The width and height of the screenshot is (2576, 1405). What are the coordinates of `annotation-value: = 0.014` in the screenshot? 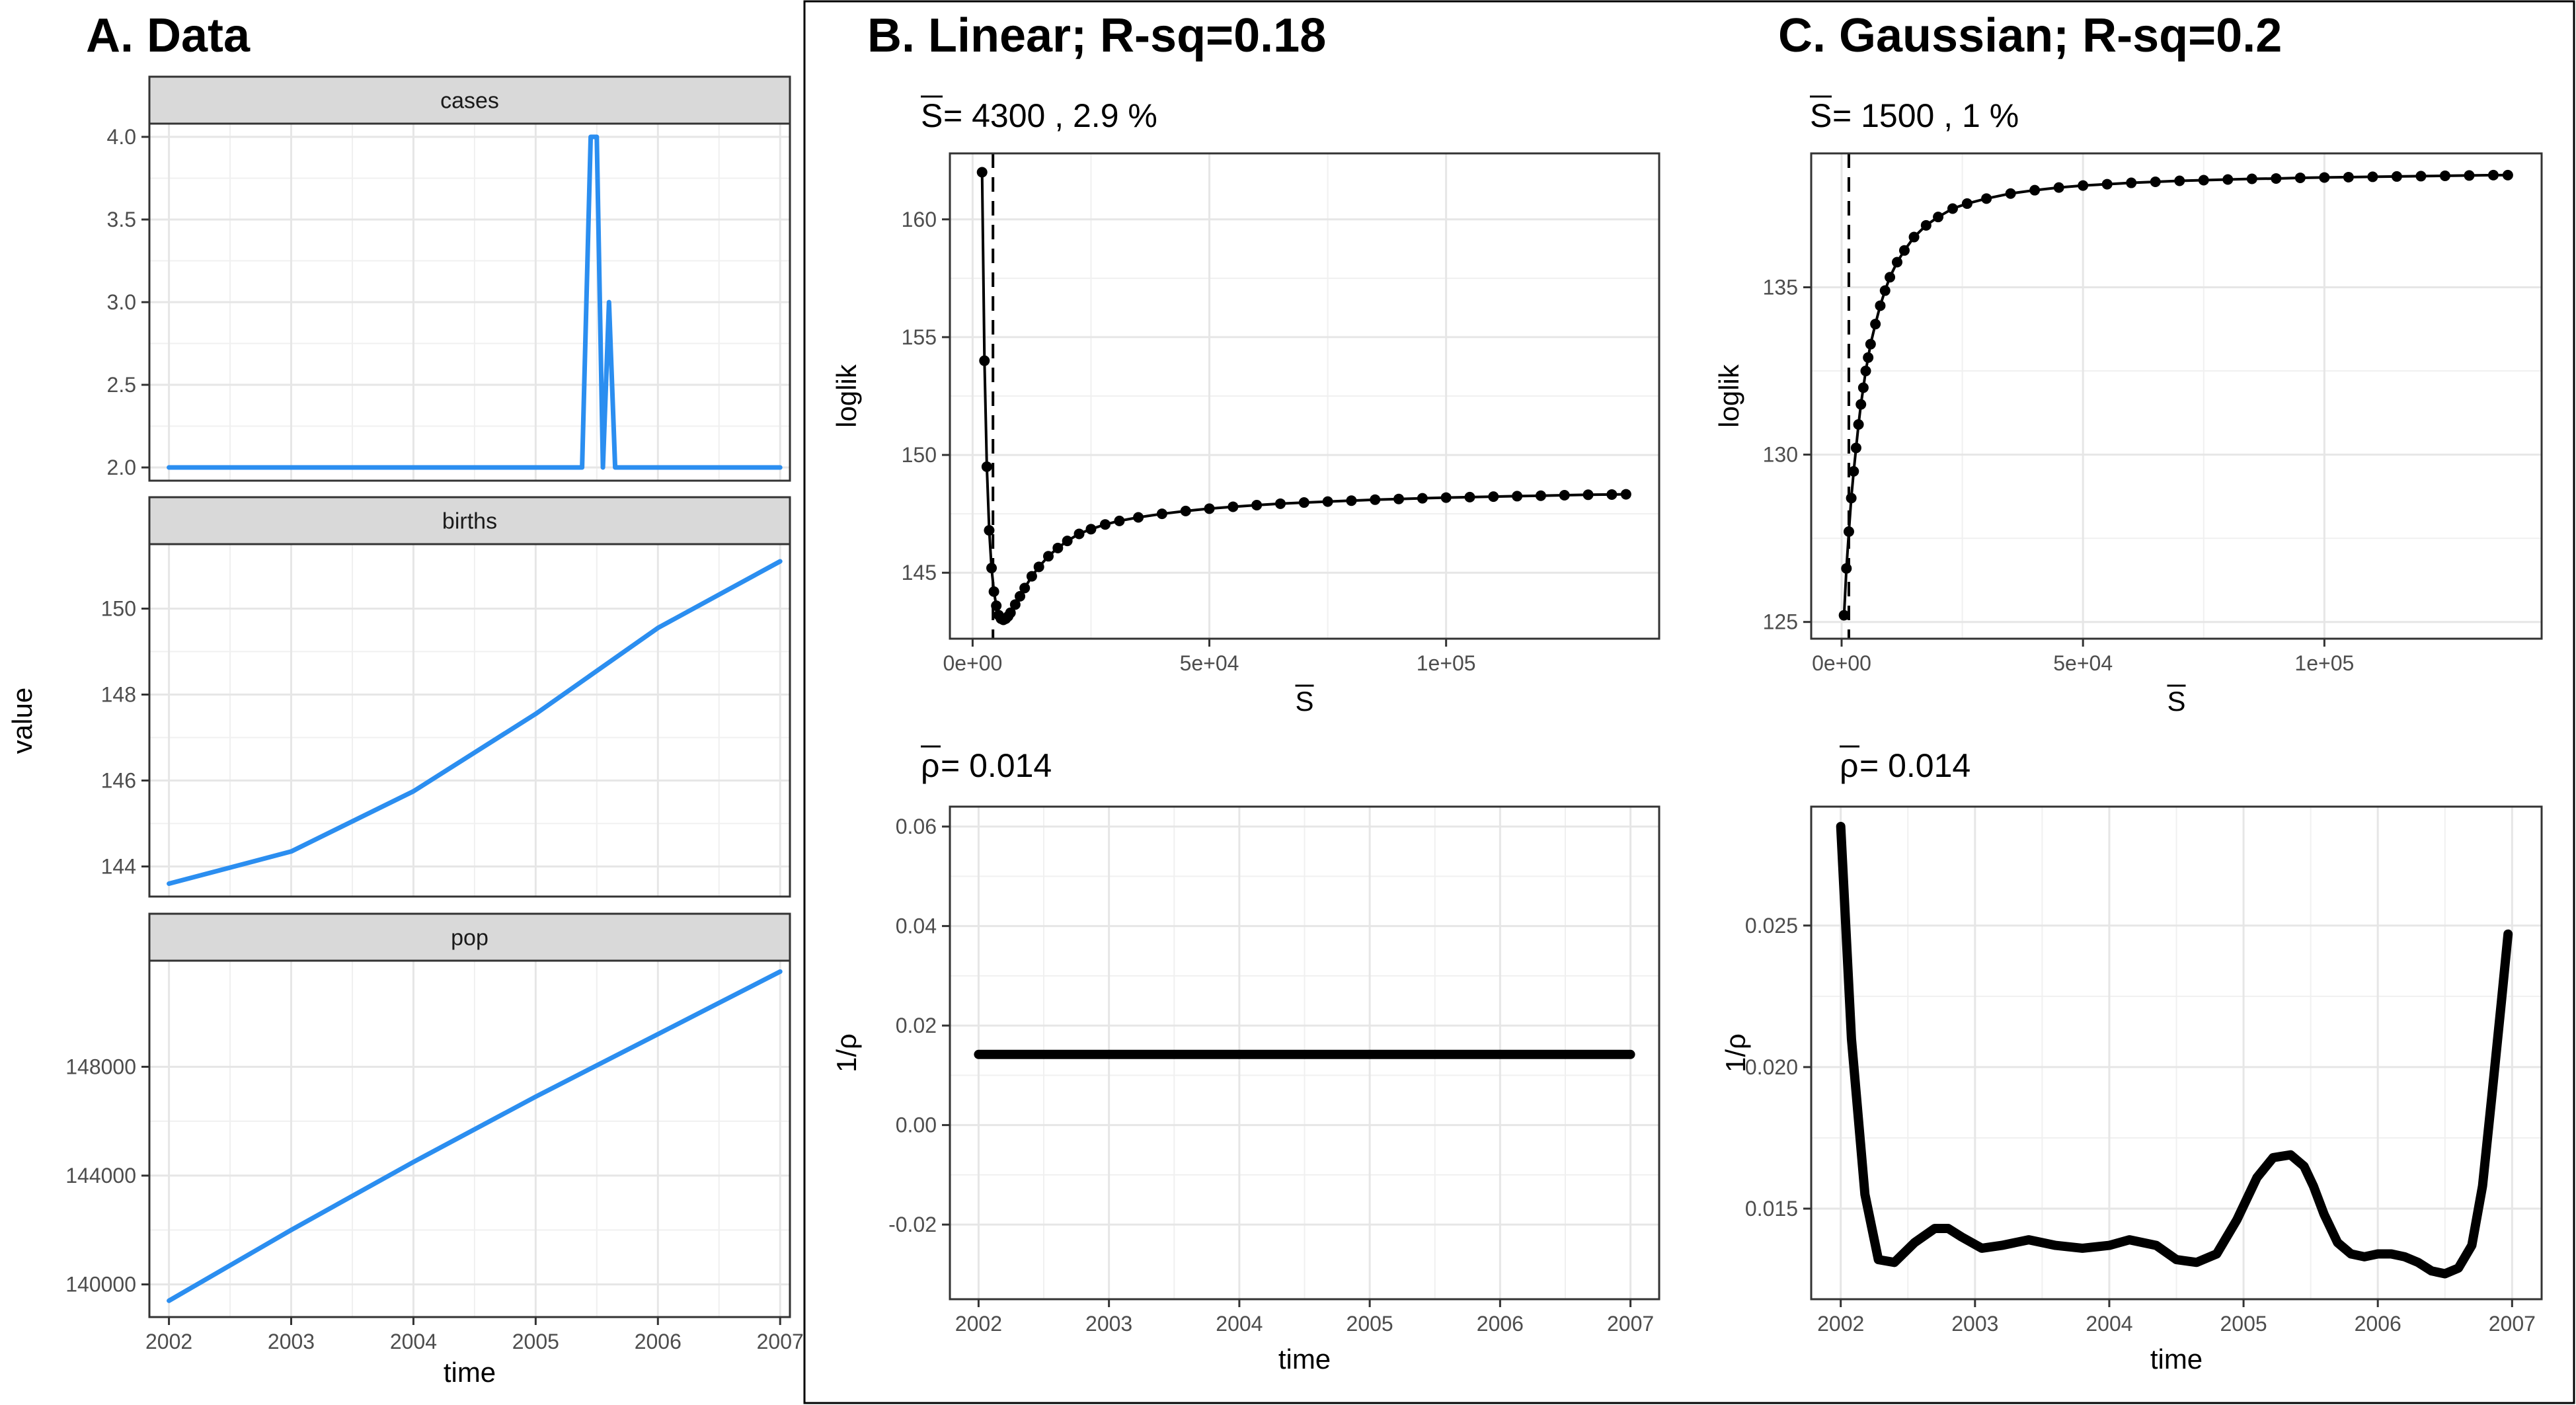 It's located at (996, 765).